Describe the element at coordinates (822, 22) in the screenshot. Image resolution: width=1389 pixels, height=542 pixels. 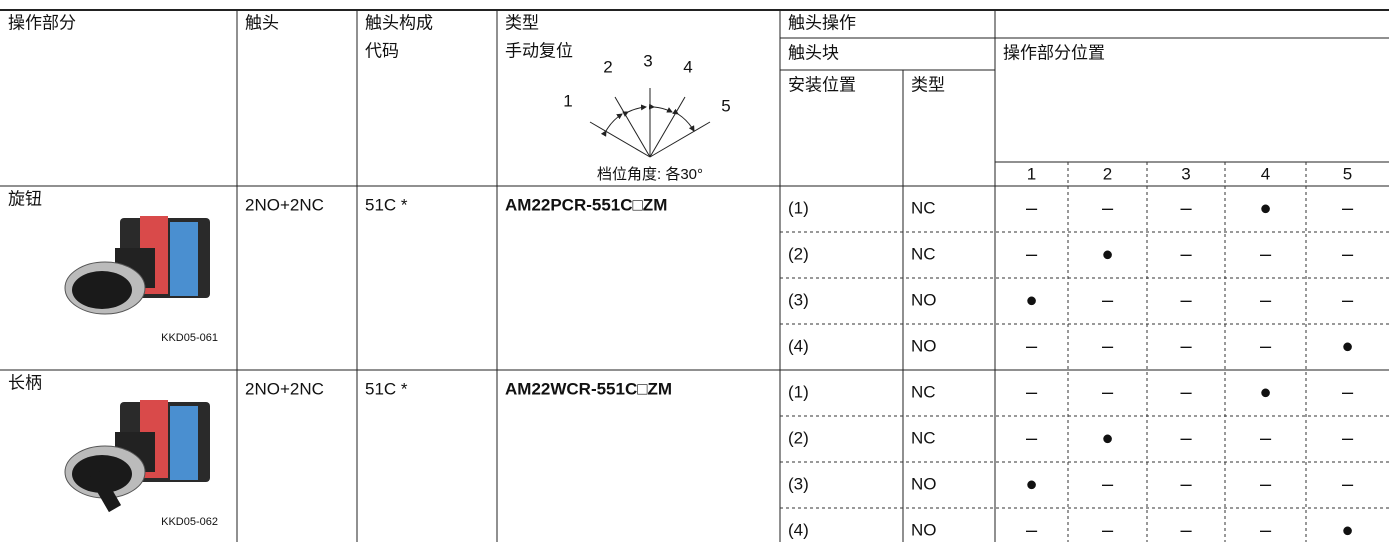
I see `header-cell: 触头操作` at that location.